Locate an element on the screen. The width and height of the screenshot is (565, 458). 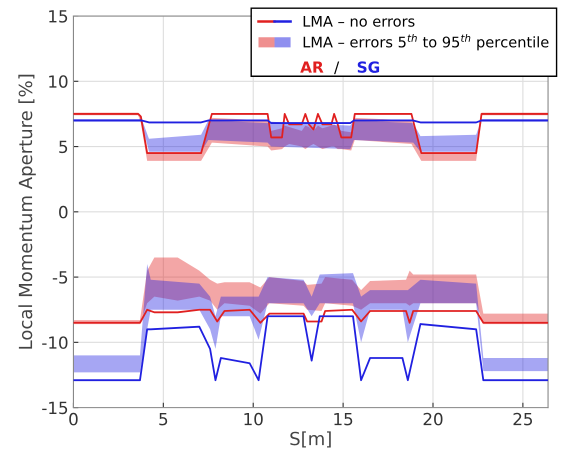
x-axis-title: S[m] is located at coordinates (310, 439).